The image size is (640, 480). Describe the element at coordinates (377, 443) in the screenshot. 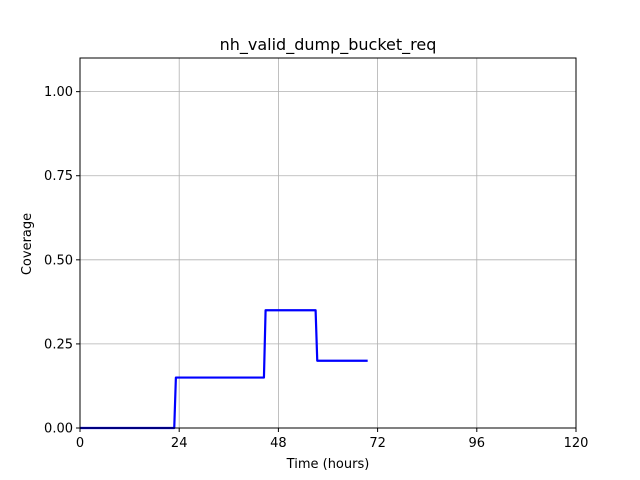

I see `x-tick-label: 72` at that location.